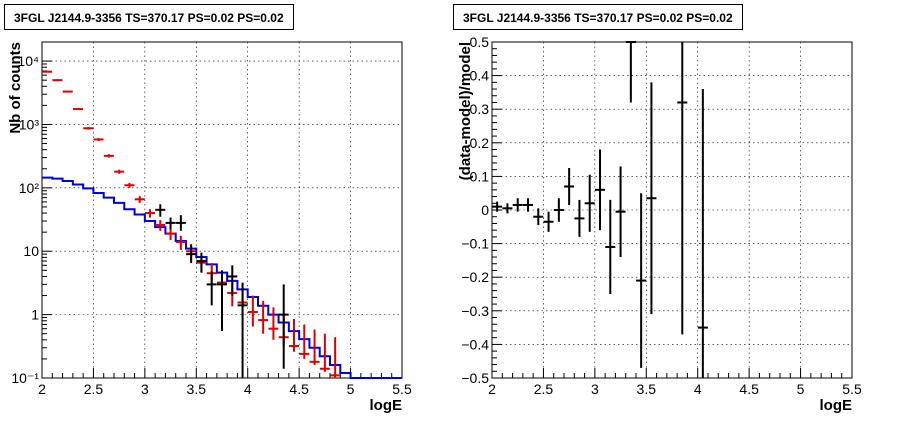 This screenshot has height=421, width=898. What do you see at coordinates (485, 210) in the screenshot?
I see `right-y-tick-label: 0` at bounding box center [485, 210].